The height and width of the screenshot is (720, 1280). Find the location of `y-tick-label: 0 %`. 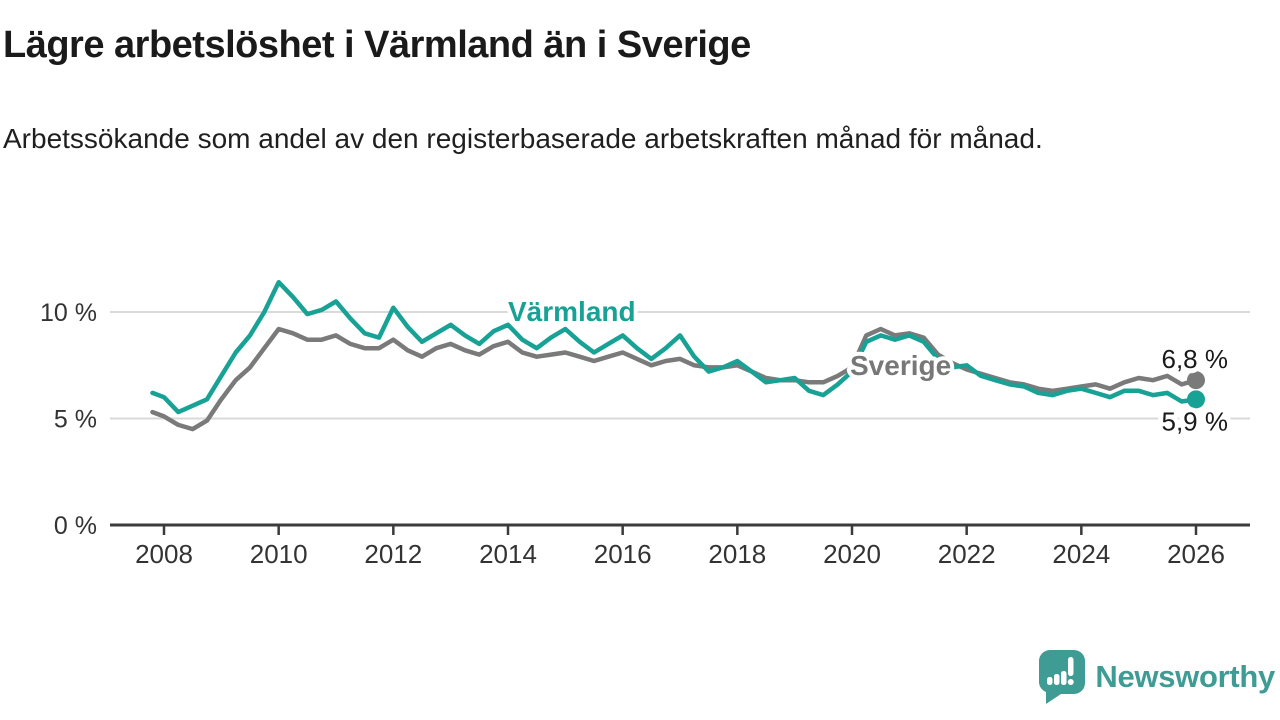

y-tick-label: 0 % is located at coordinates (75, 526).